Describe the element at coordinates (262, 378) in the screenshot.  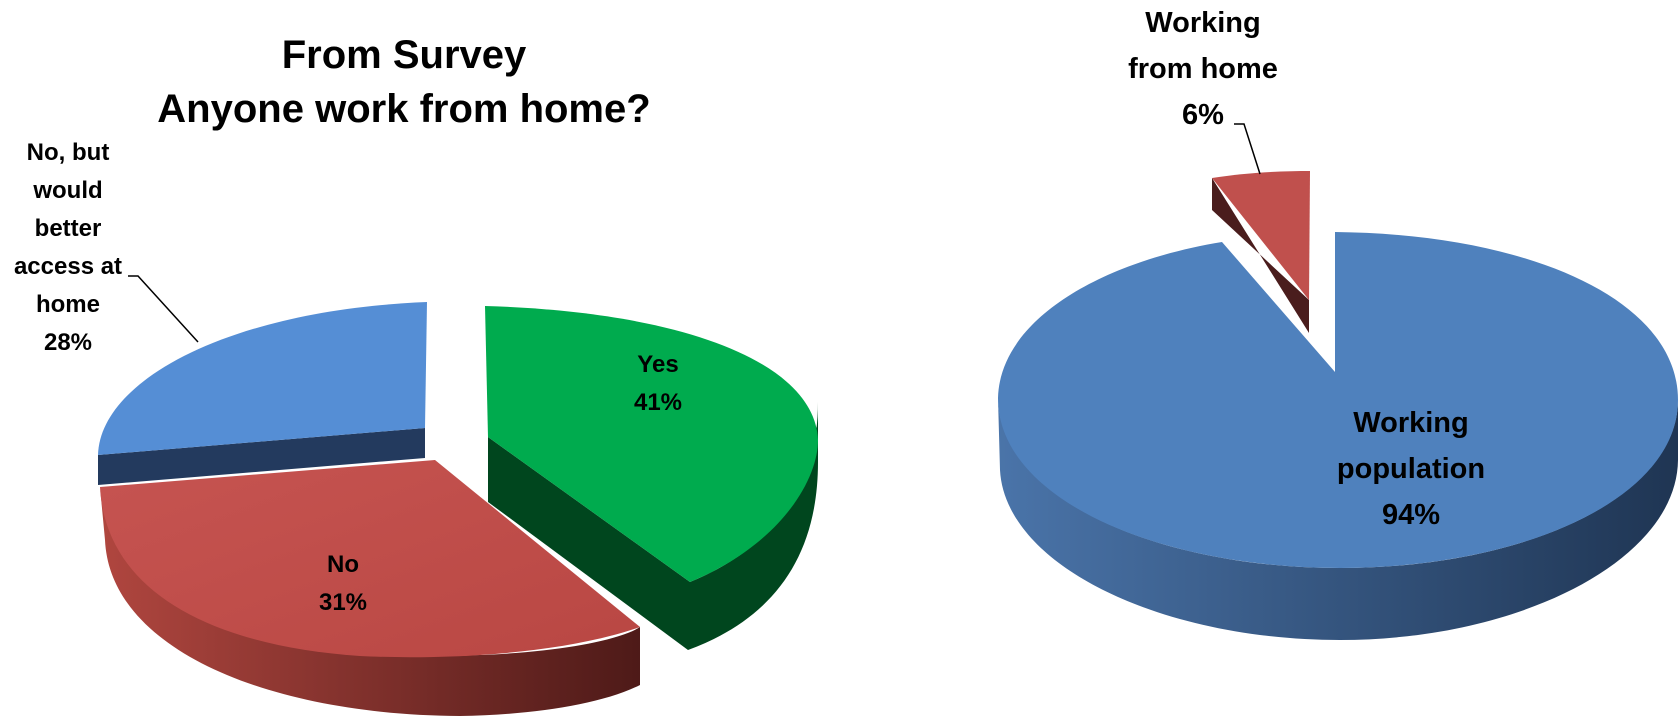
I see `slice-no-but` at that location.